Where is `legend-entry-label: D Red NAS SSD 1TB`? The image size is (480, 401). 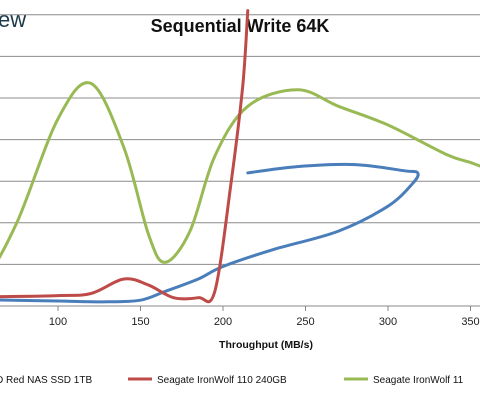 legend-entry-label: D Red NAS SSD 1TB is located at coordinates (46, 380).